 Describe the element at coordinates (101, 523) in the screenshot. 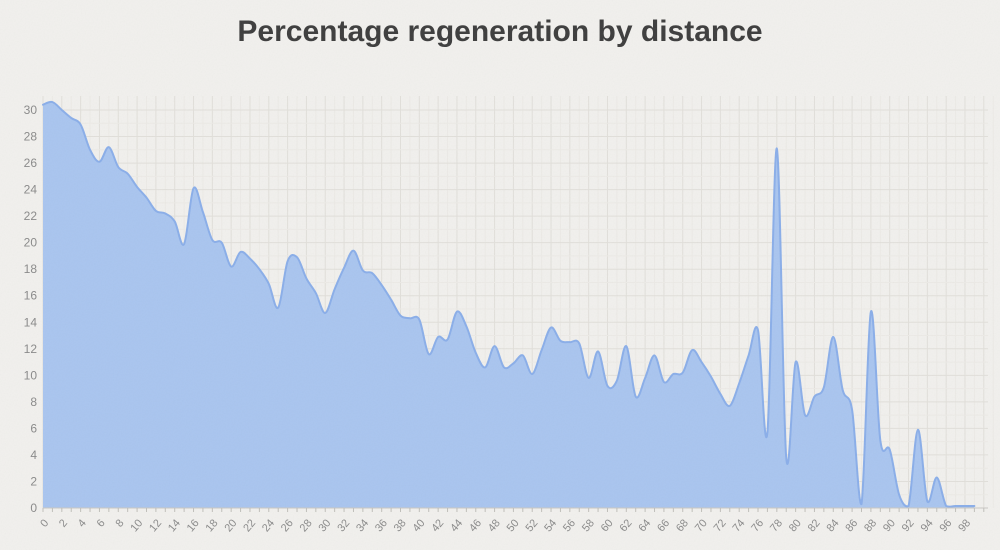

I see `x-axis-label: 6` at that location.